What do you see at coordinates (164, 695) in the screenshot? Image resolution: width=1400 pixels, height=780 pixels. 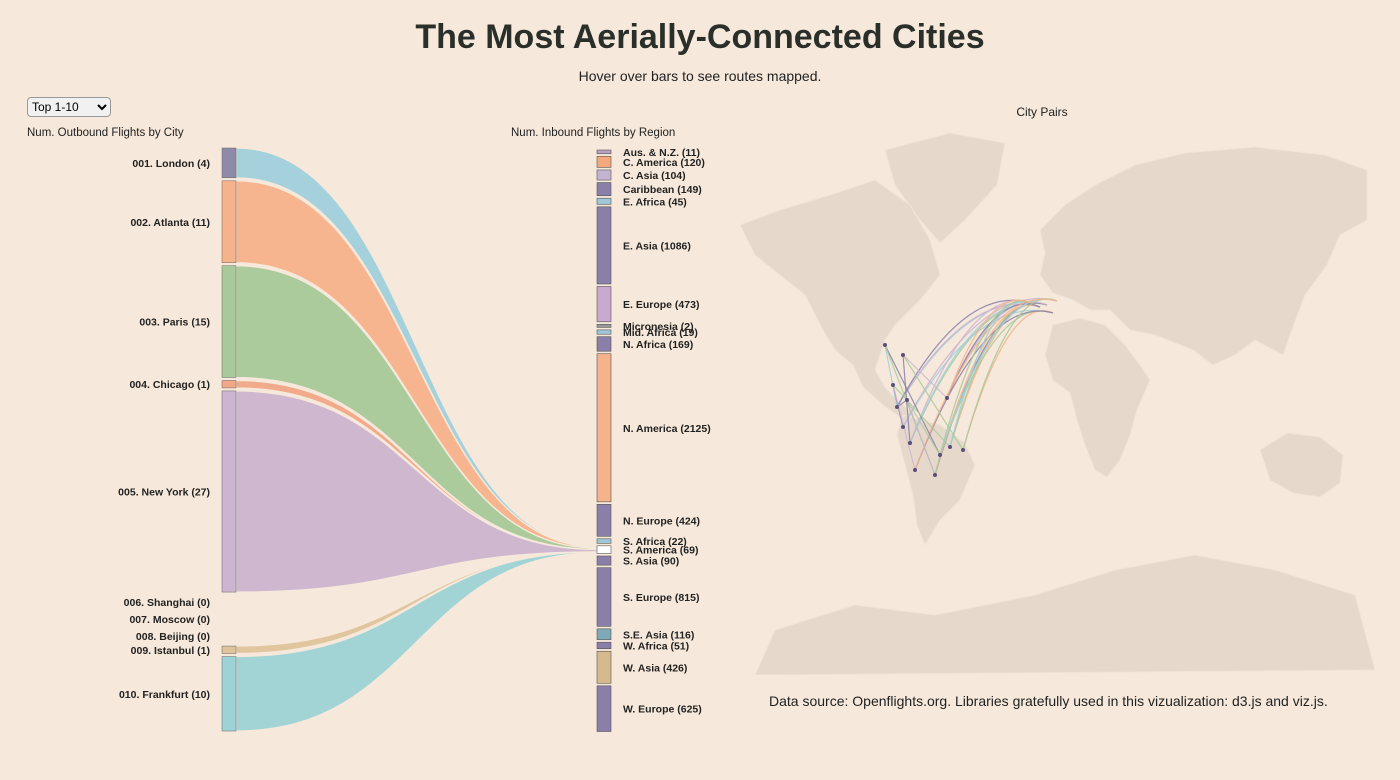 I see `city-label-010-frankfurt-10: 010. Frankfurt (10)` at bounding box center [164, 695].